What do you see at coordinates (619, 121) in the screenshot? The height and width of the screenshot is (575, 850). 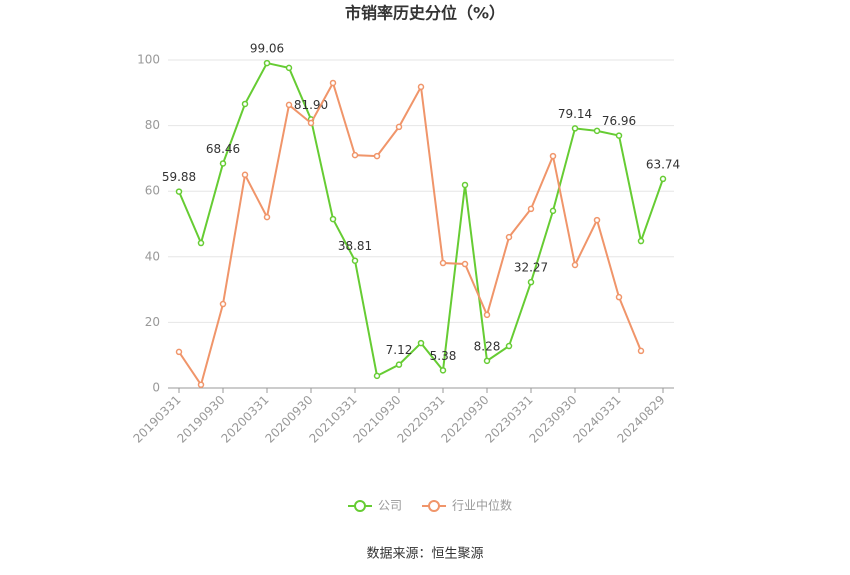 I see `data-label: 76.96` at bounding box center [619, 121].